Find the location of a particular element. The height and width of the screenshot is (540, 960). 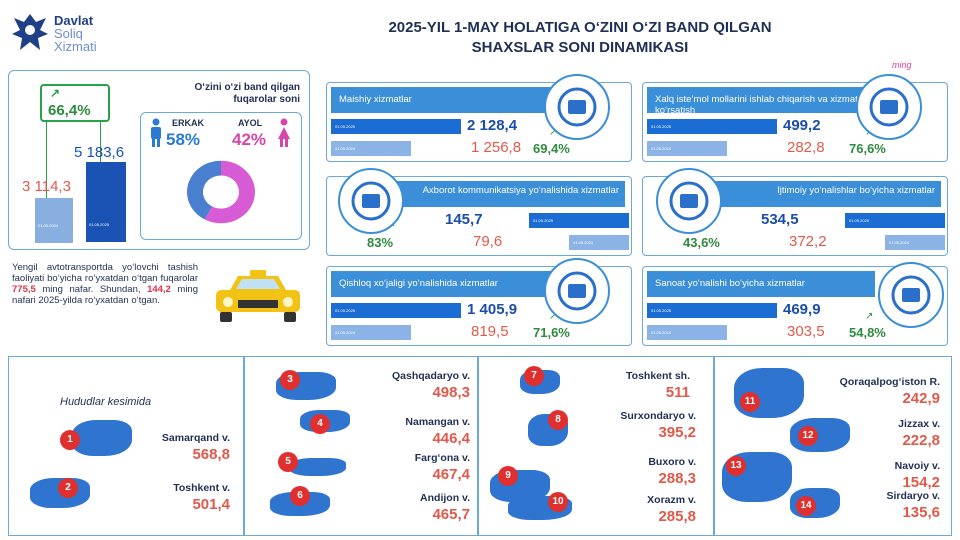

value-2025: 2 128,4 is located at coordinates (492, 125).